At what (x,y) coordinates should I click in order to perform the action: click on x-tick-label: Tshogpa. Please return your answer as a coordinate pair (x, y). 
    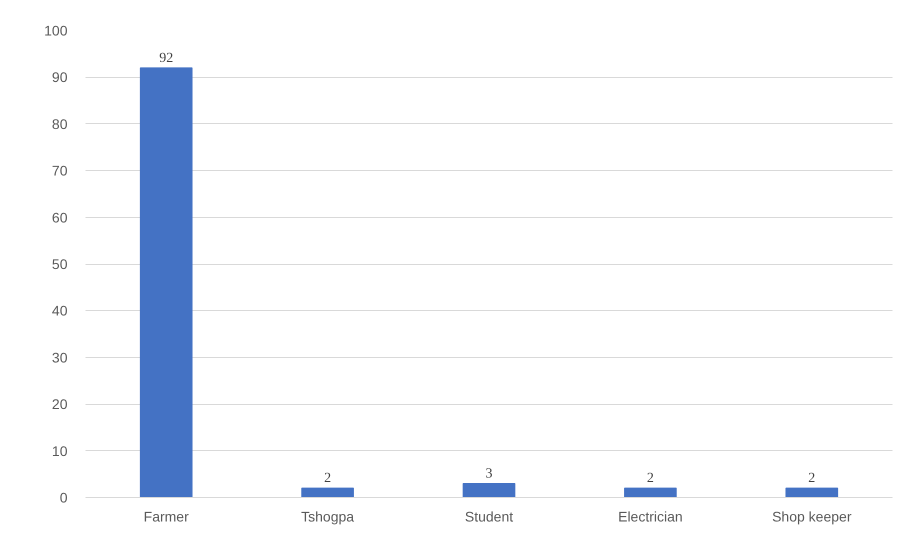
    Looking at the image, I should click on (327, 516).